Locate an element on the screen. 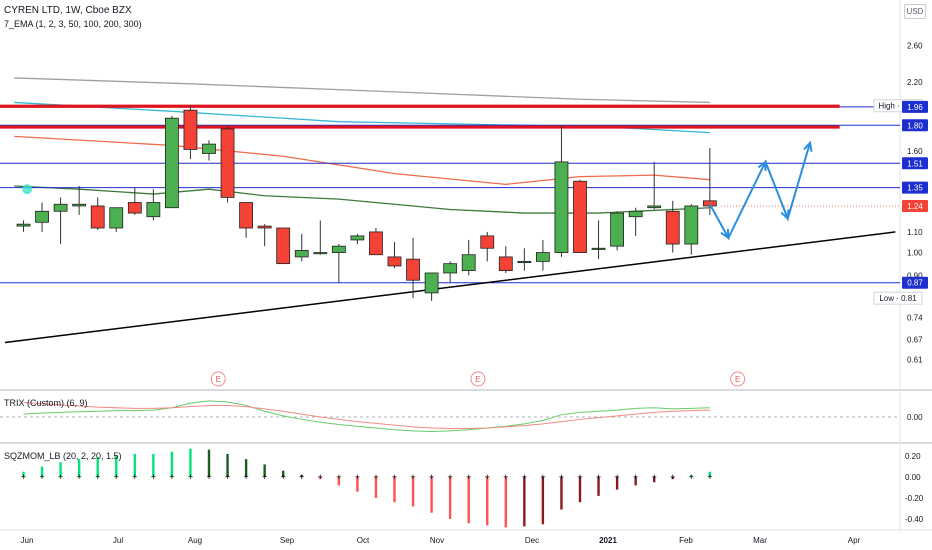  time-axis-label: Dec is located at coordinates (532, 540).